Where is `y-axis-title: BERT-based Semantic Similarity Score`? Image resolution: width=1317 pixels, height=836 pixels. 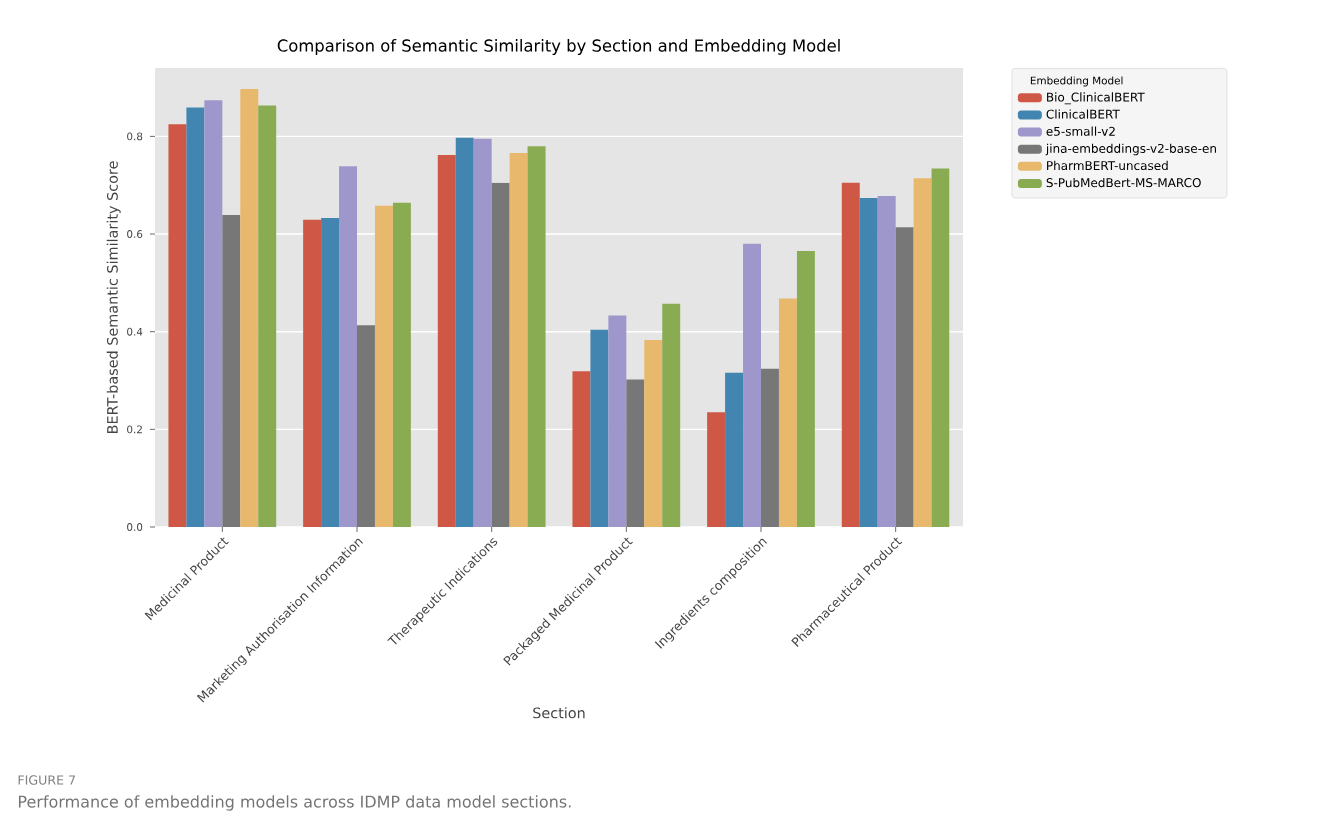 y-axis-title: BERT-based Semantic Similarity Score is located at coordinates (113, 297).